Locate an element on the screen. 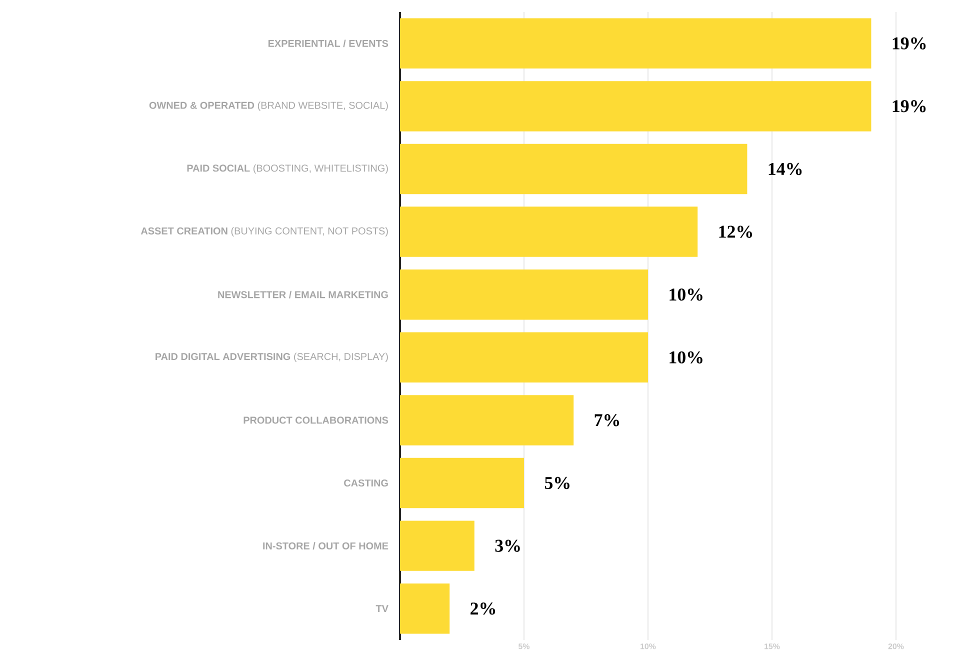 This screenshot has height=667, width=963. y-tick-label: EXPERIENTIAL / EVENTS is located at coordinates (328, 44).